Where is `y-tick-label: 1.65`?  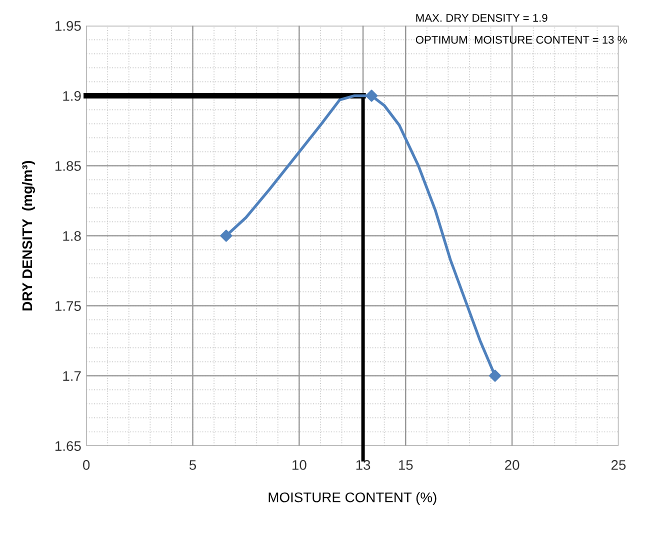 y-tick-label: 1.65 is located at coordinates (68, 446).